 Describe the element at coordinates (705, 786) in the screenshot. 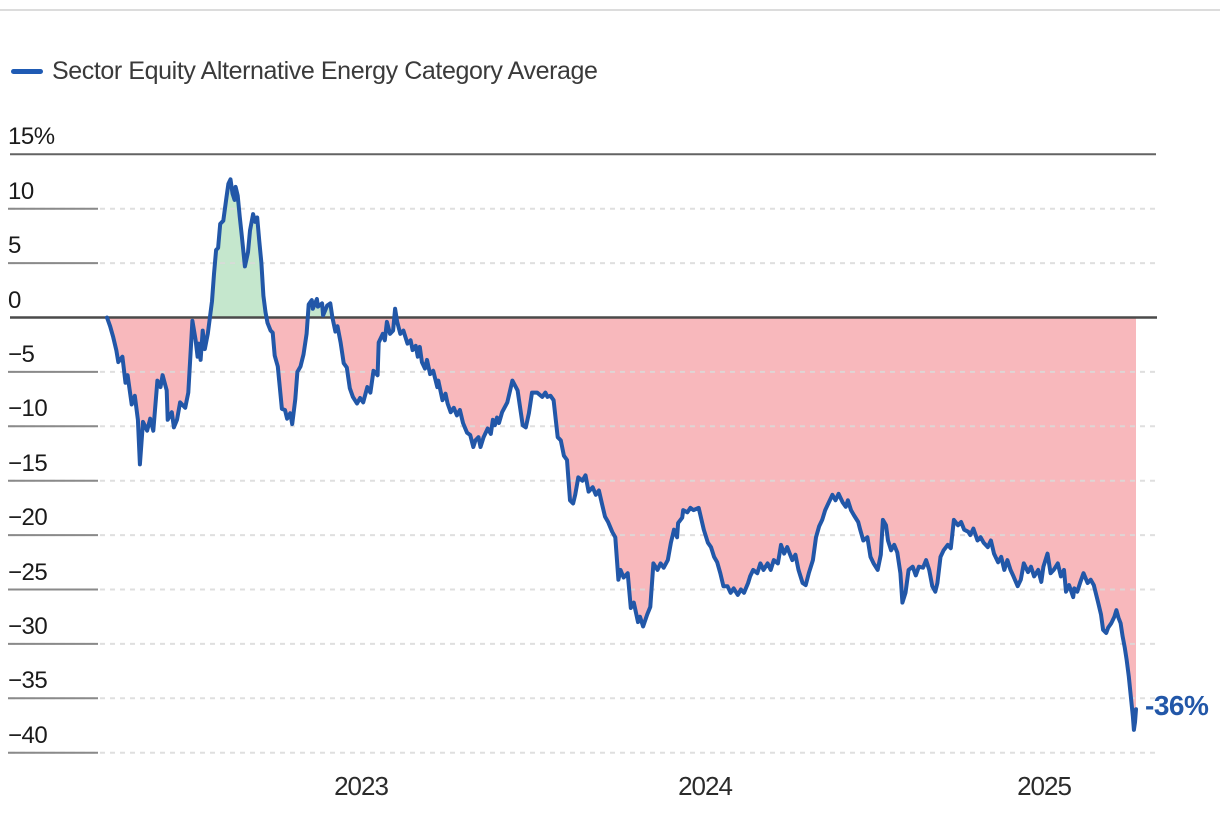

I see `x-axis-label: 2024` at that location.